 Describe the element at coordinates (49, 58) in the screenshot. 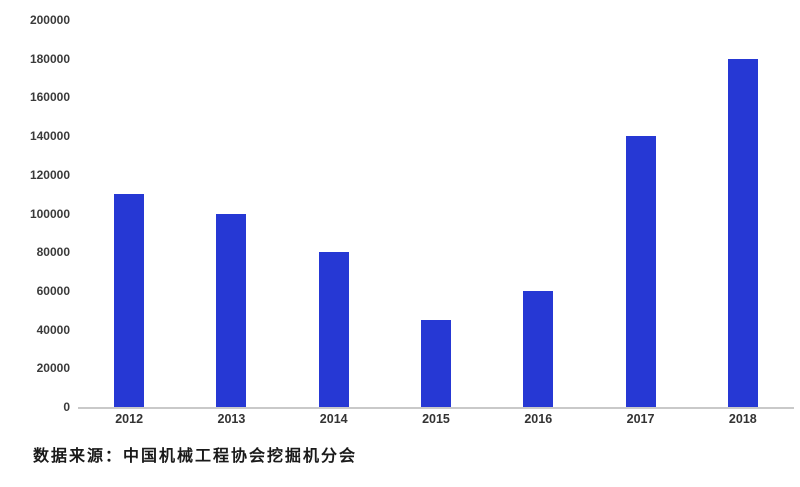

I see `y-axis-tick-label: 180000` at that location.